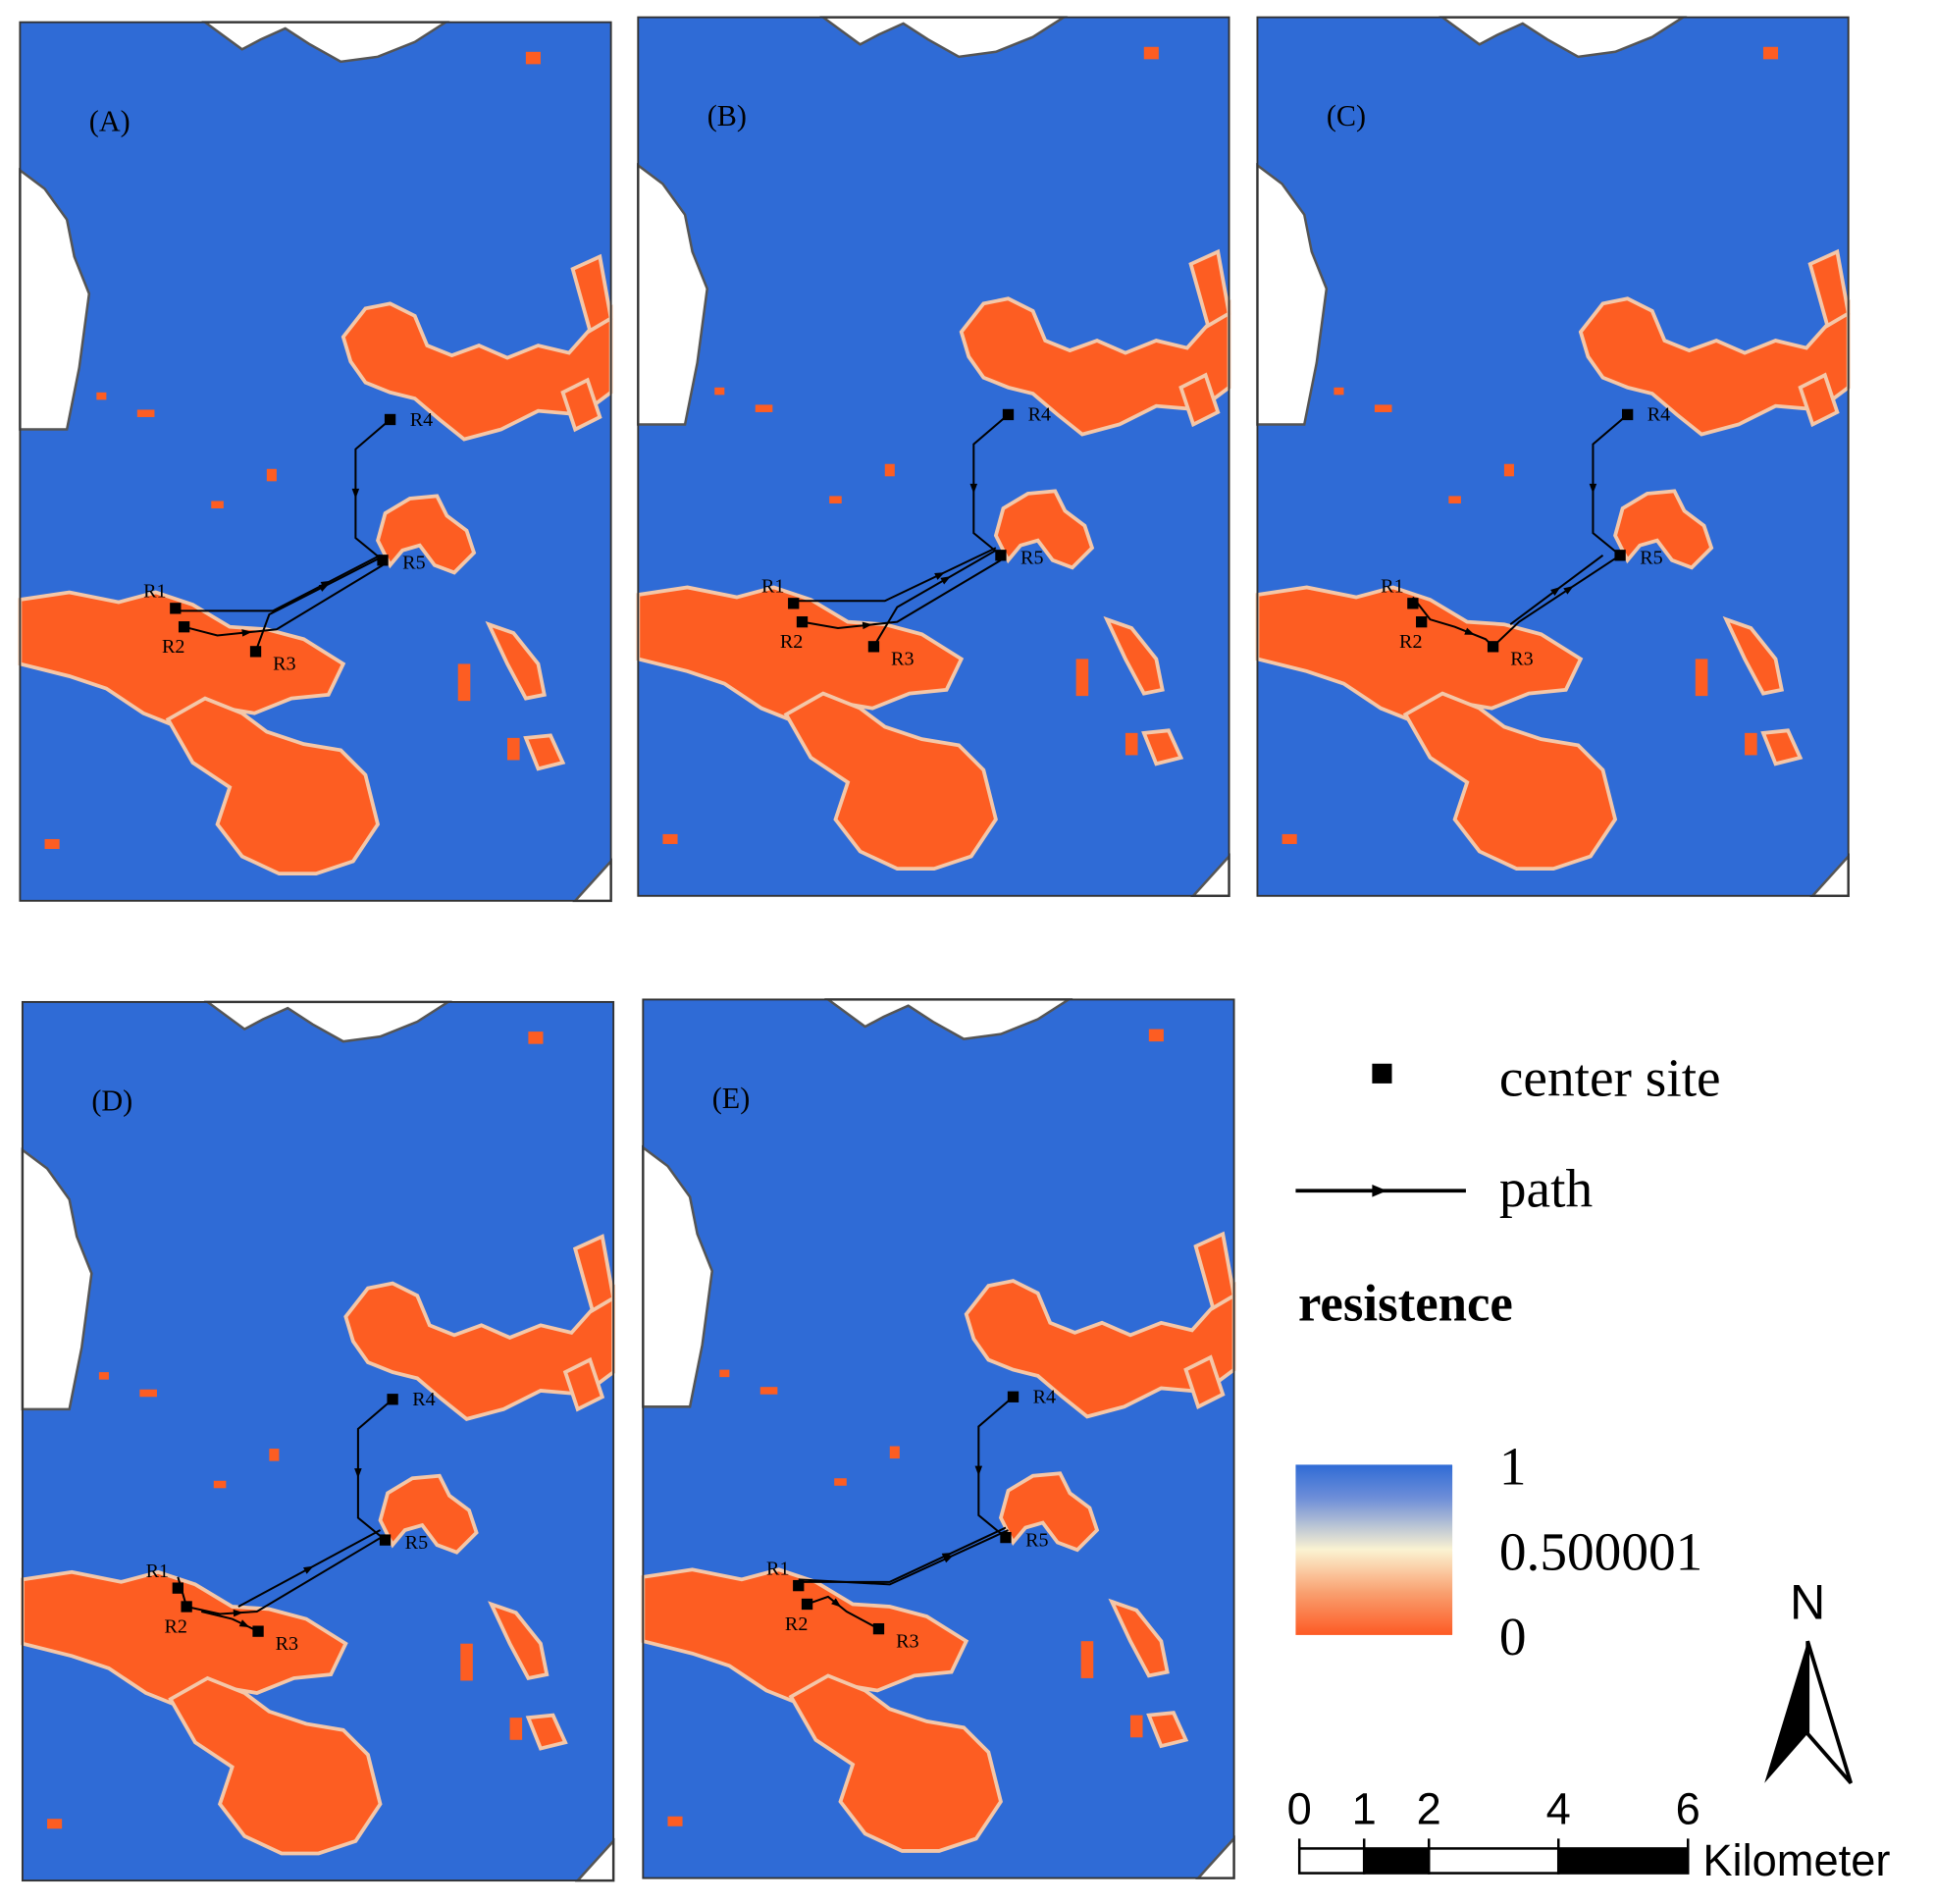 Image resolution: width=1935 pixels, height=1904 pixels. What do you see at coordinates (1405, 1303) in the screenshot?
I see `legend-title: resistence` at bounding box center [1405, 1303].